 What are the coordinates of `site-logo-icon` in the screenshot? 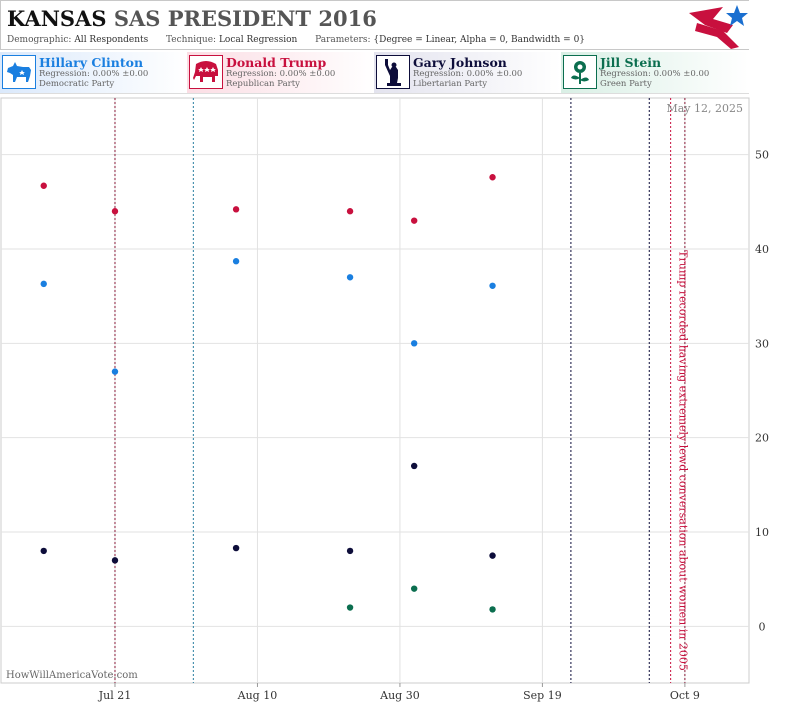 It's located at (718, 27).